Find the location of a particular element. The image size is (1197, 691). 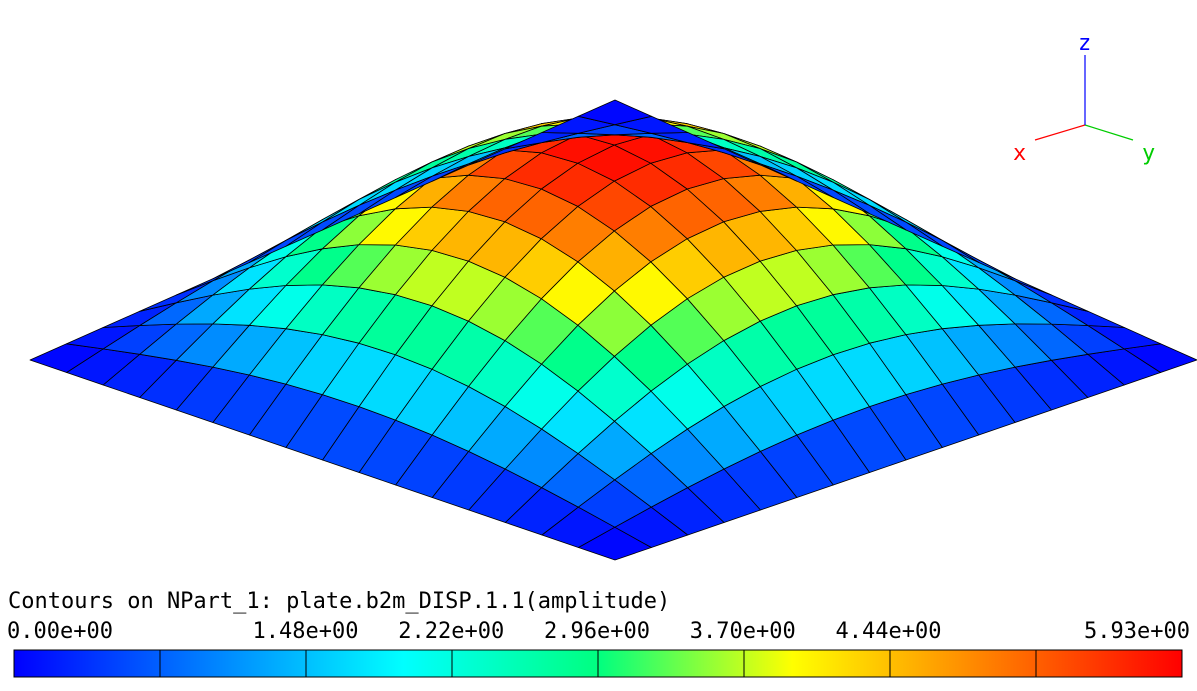

color-legend-bar is located at coordinates (598, 663).